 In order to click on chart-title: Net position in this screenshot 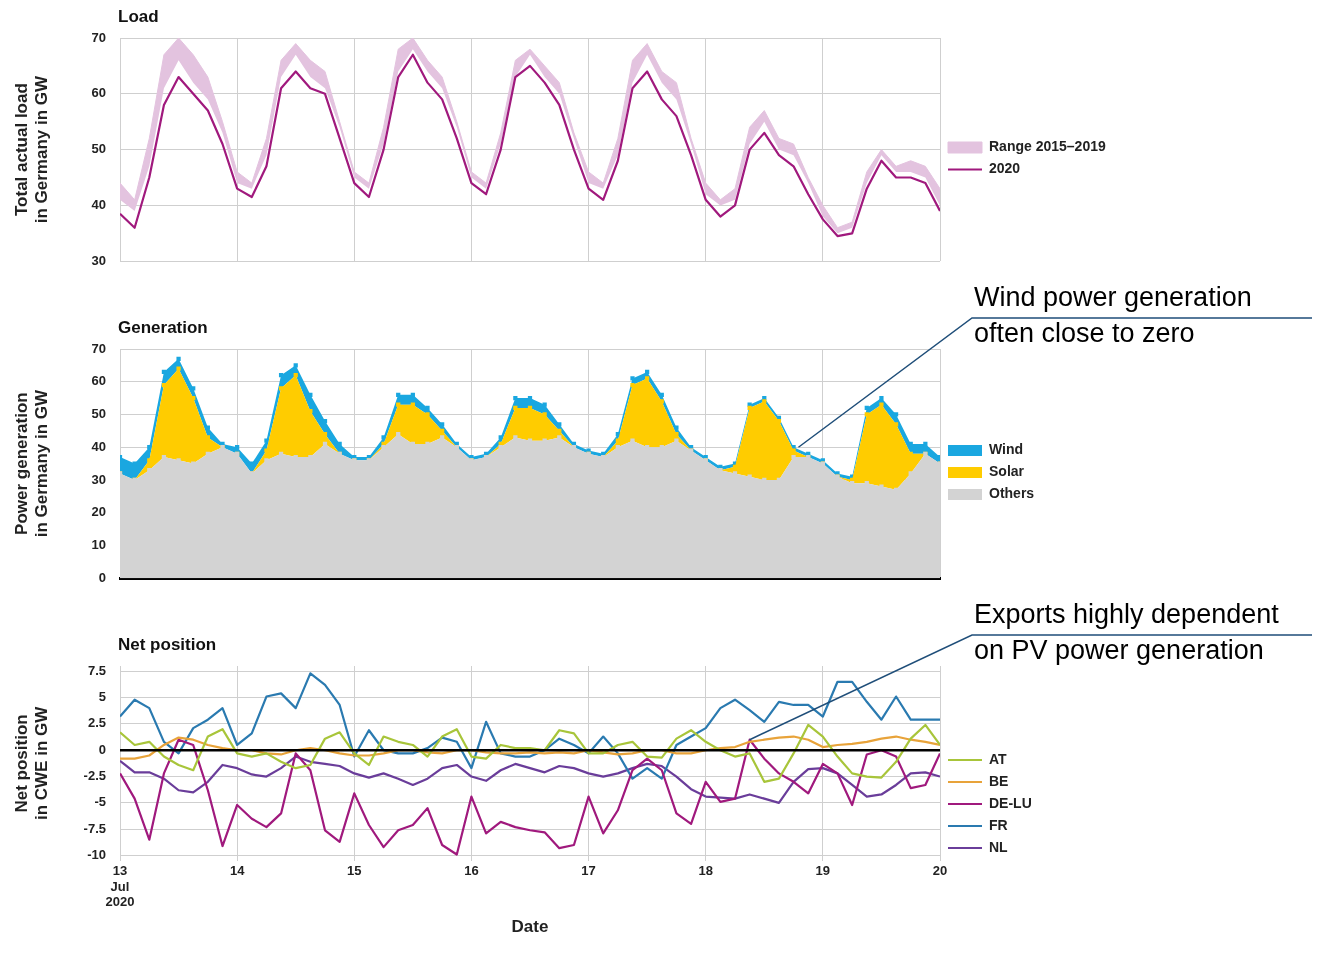, I will do `click(167, 645)`.